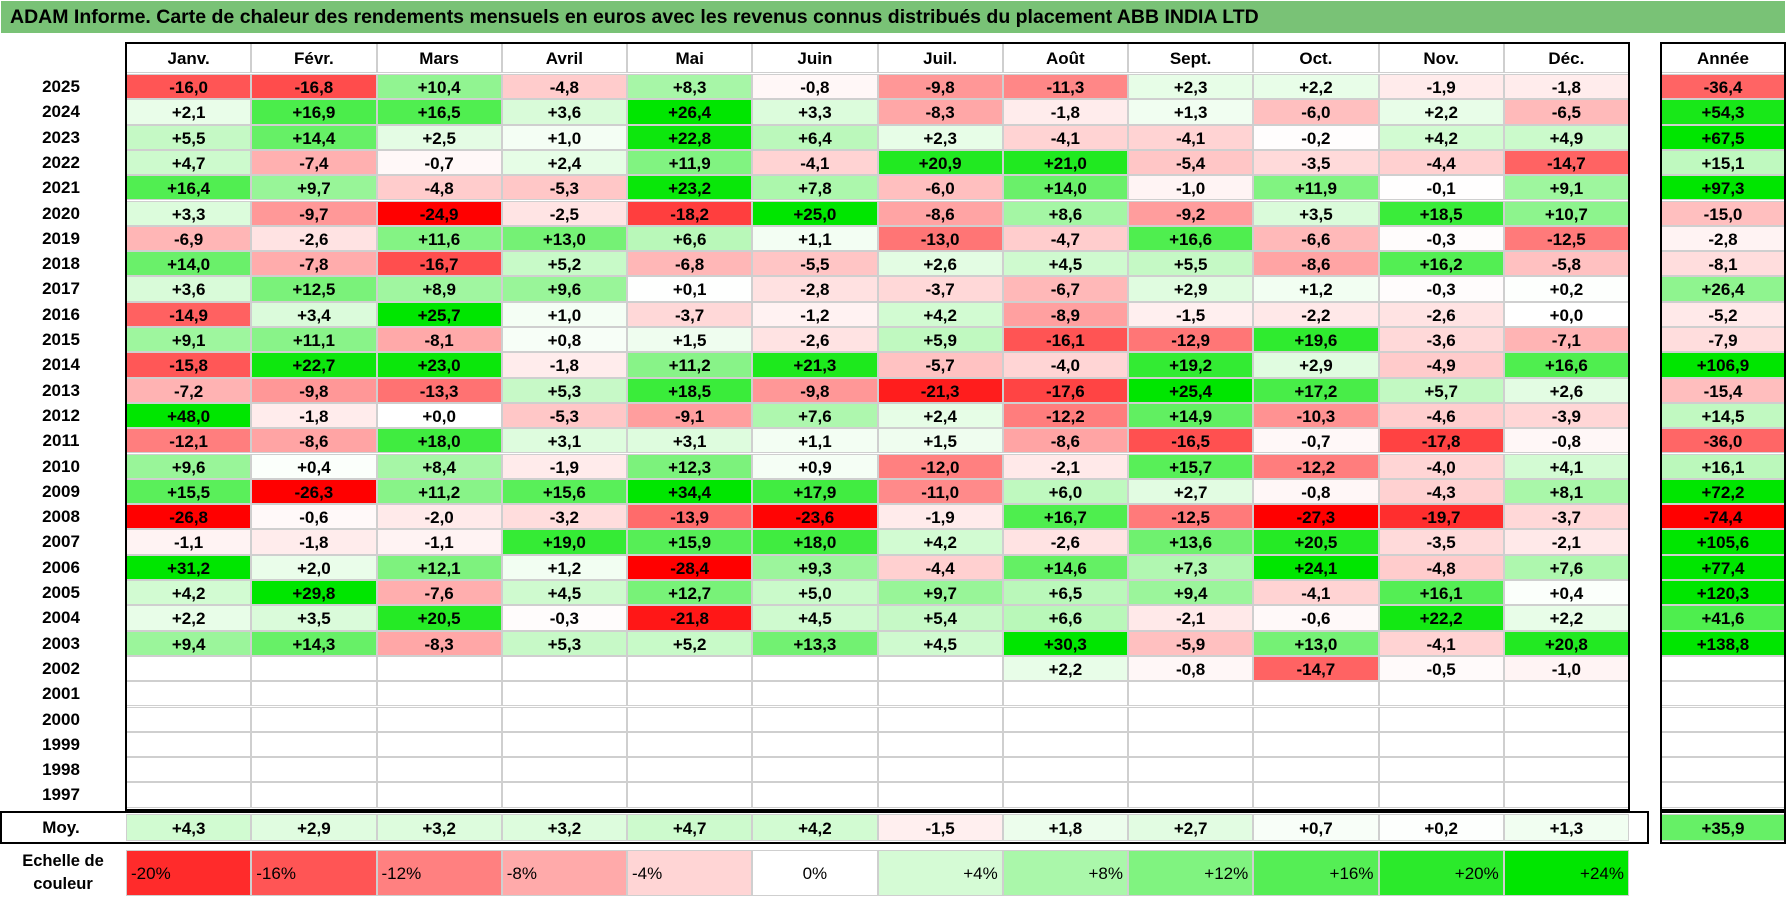  What do you see at coordinates (1441, 872) in the screenshot?
I see `color-scale-swatch: +20%` at bounding box center [1441, 872].